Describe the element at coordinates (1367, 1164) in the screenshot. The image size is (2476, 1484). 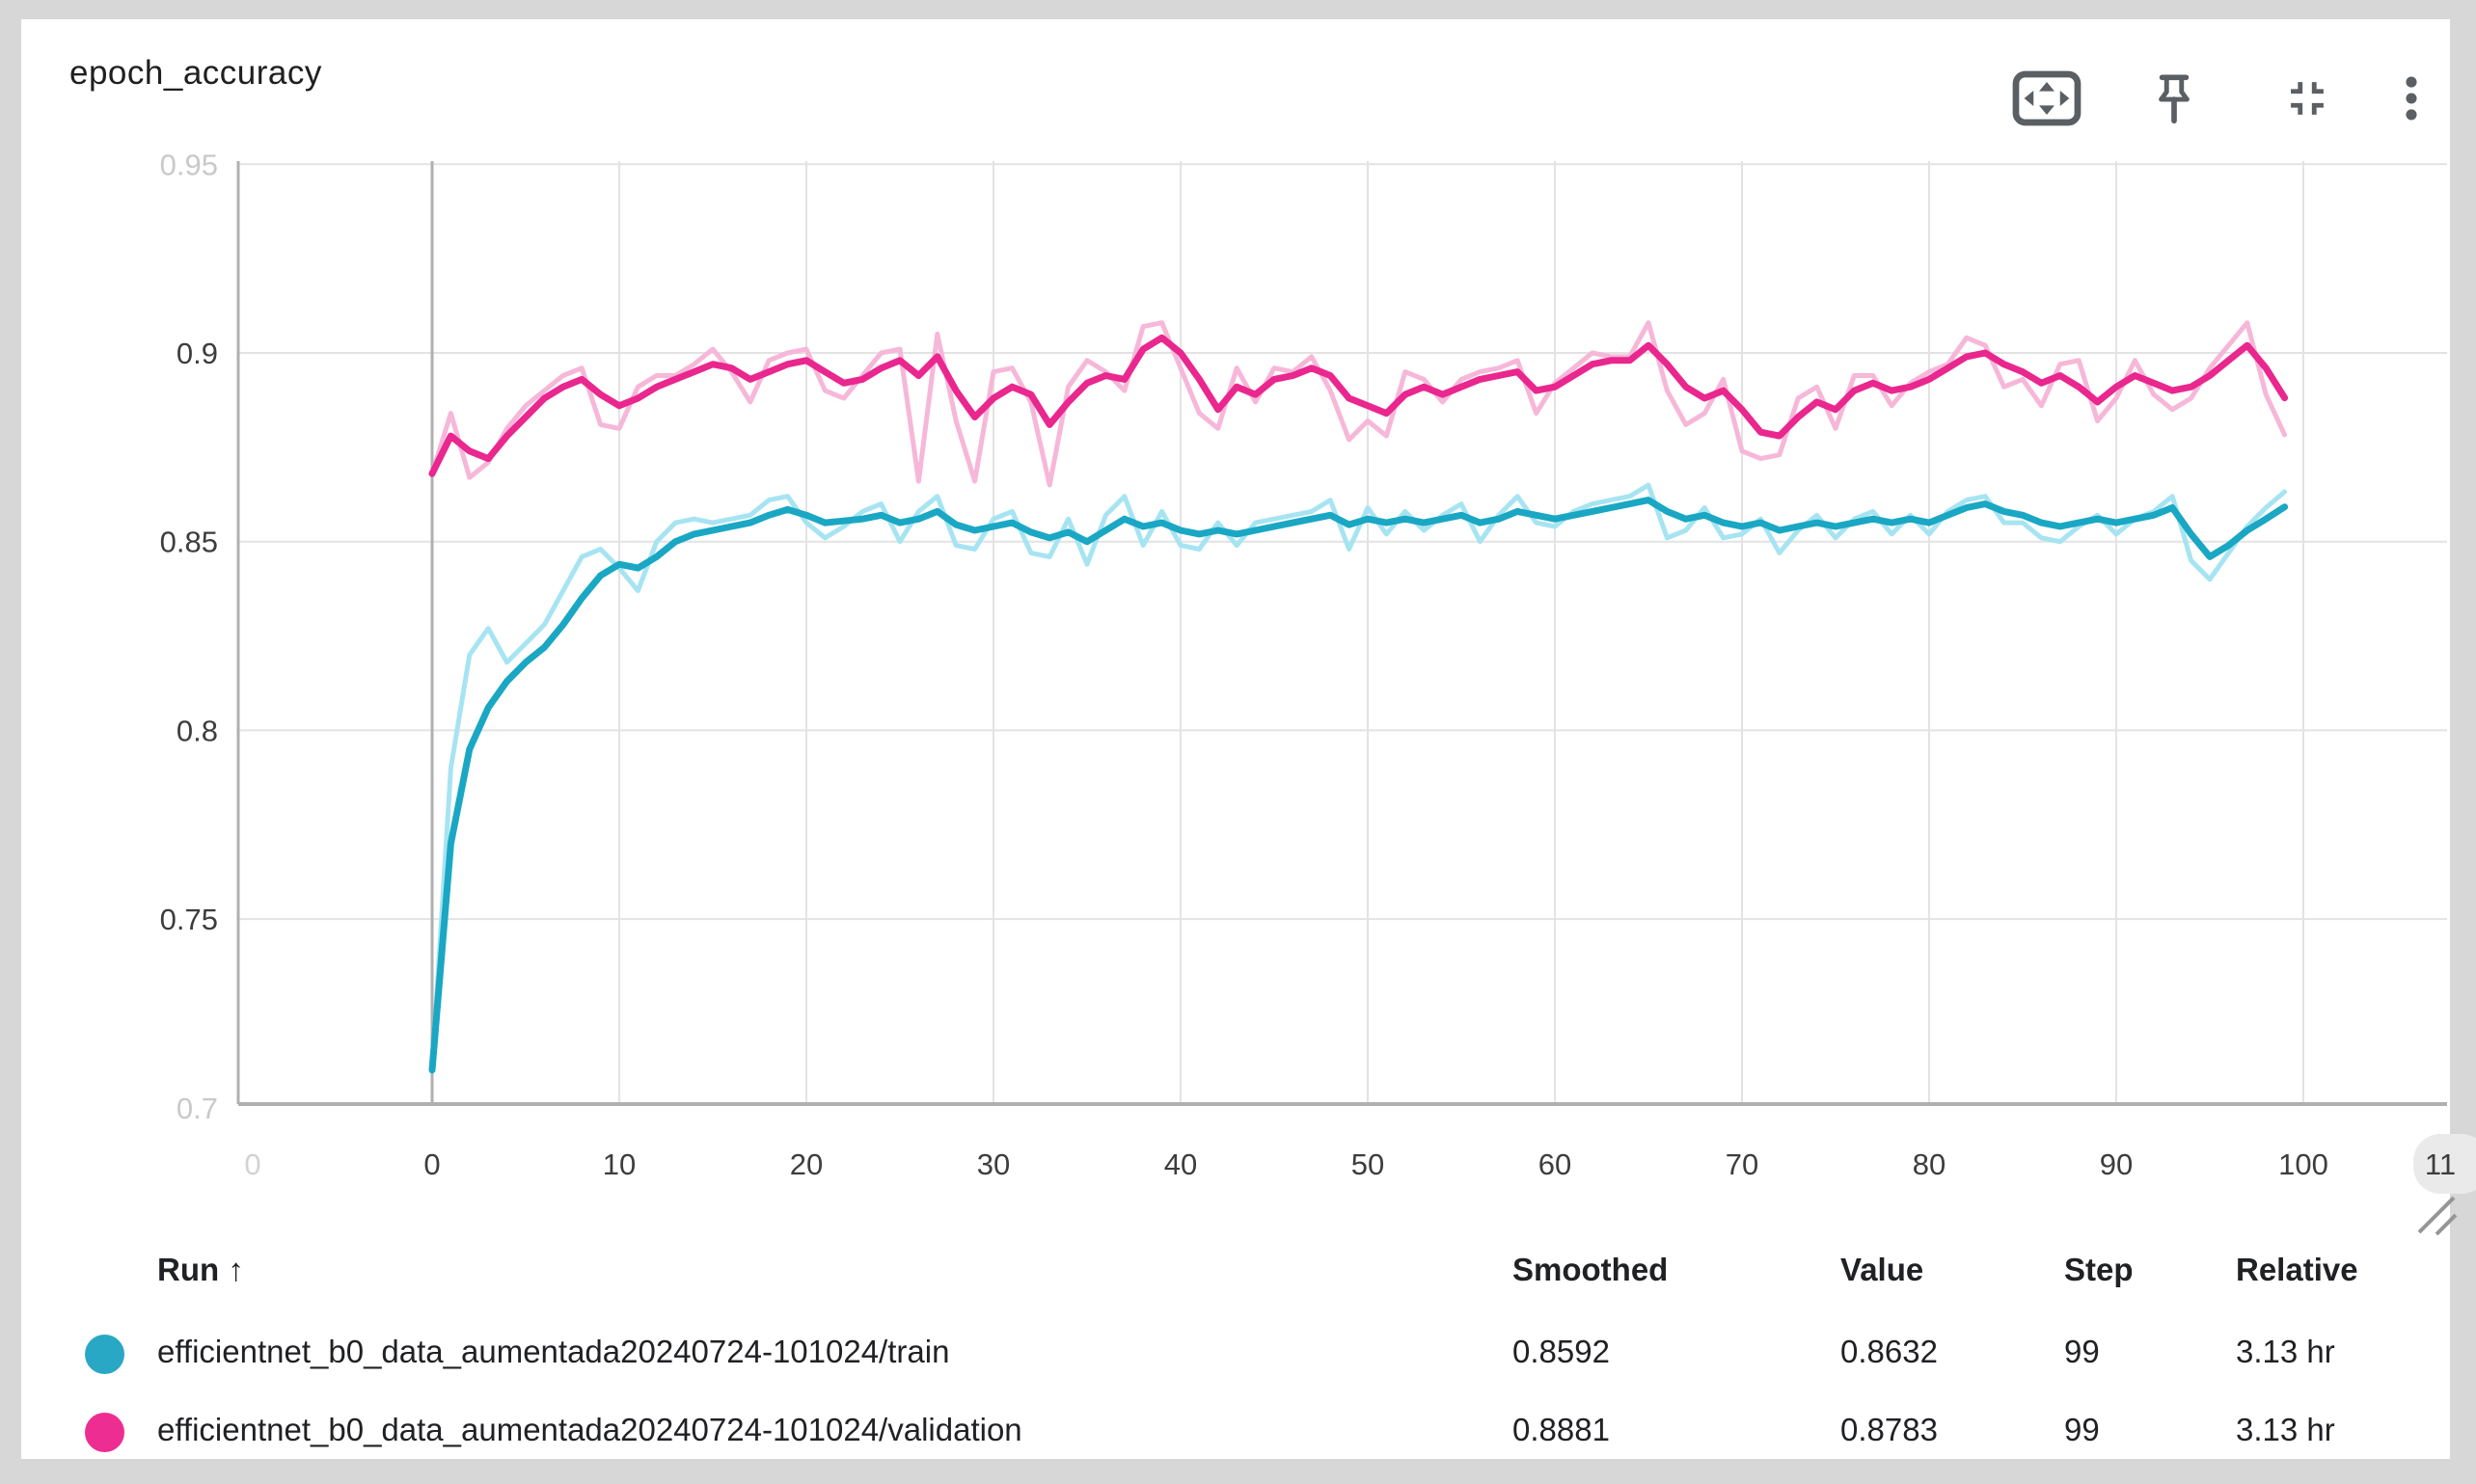
I see `x-tick-label: 50` at that location.